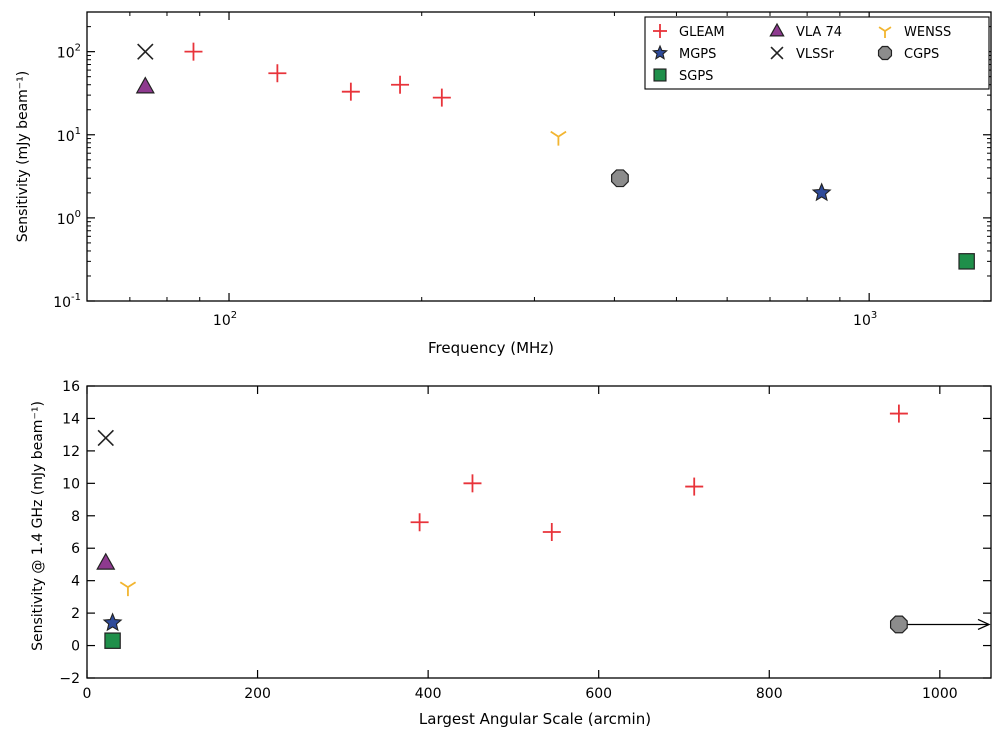 The image size is (992, 732). Describe the element at coordinates (598, 694) in the screenshot. I see `x-tick-label: 600` at that location.